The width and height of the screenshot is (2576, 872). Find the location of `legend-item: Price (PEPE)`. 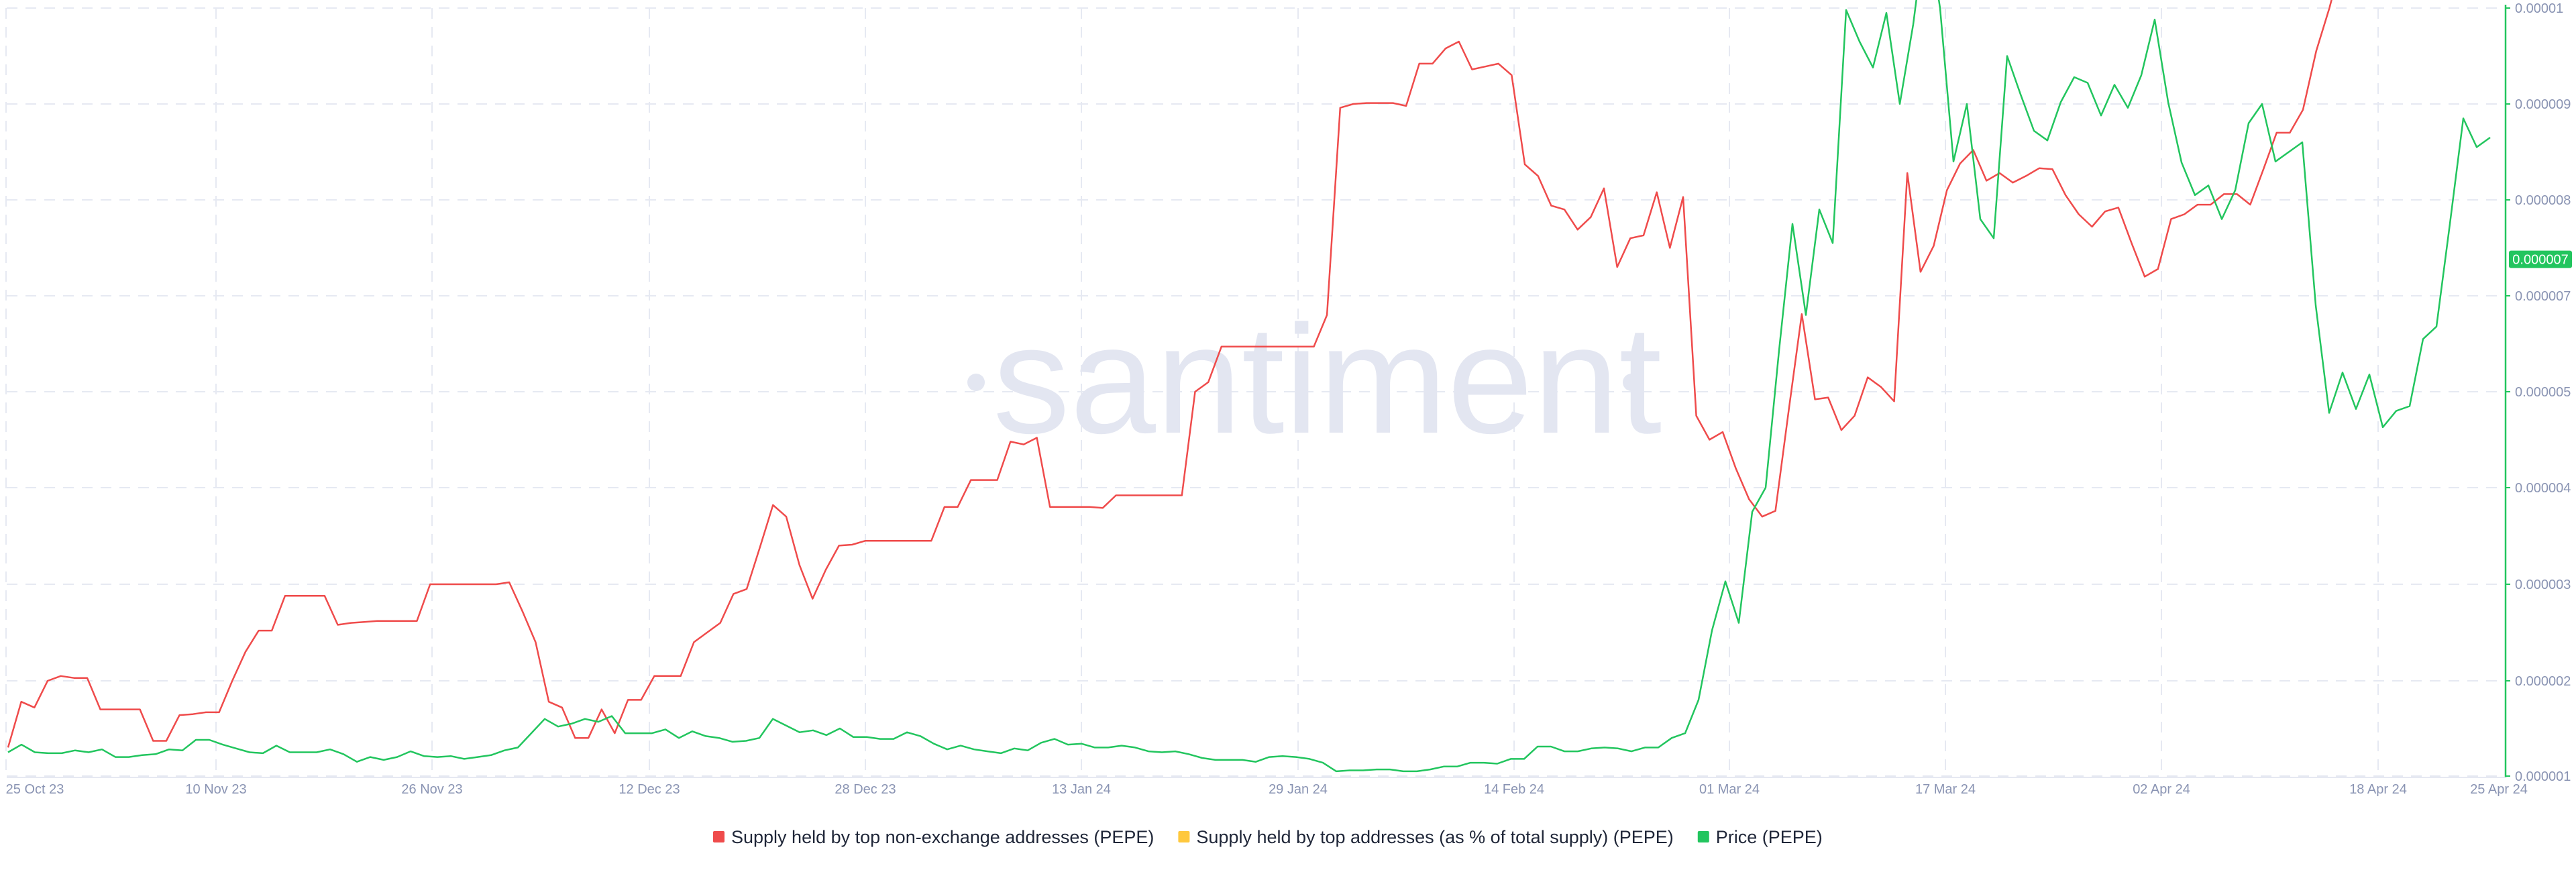

legend-item: Price (PEPE) is located at coordinates (1760, 837).